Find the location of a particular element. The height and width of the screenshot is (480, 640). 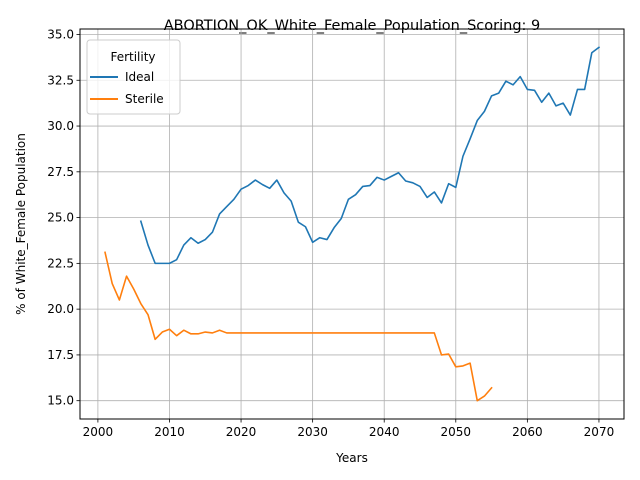

legend: Fertility Ideal Sterile is located at coordinates (133, 77).